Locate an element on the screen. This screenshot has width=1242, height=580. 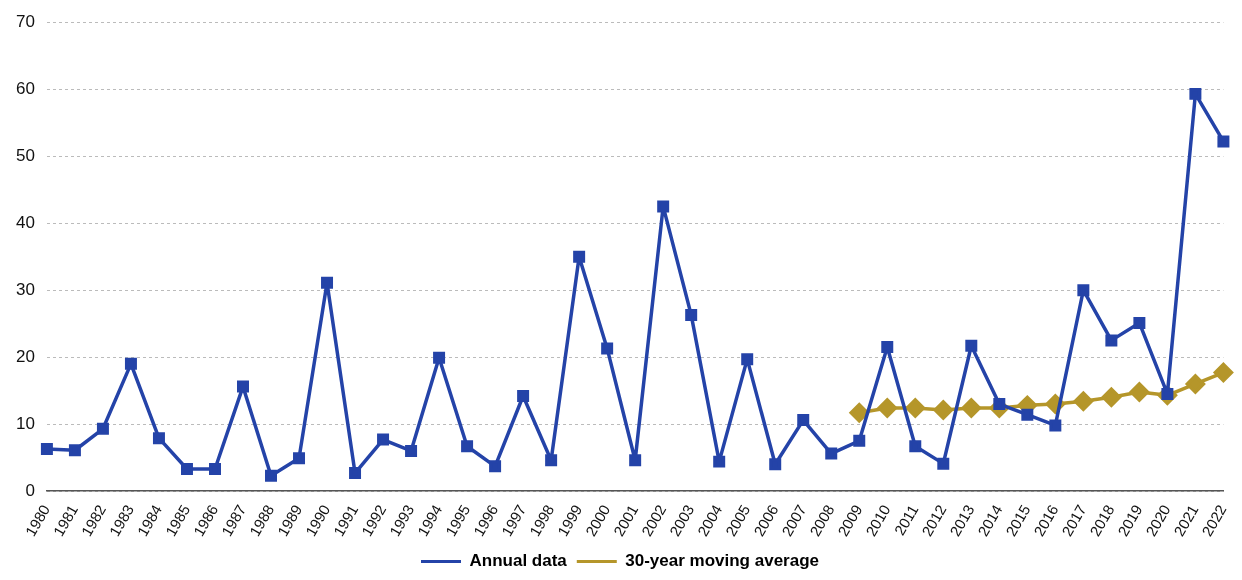
y-tick-label: 40 is located at coordinates (25, 222).